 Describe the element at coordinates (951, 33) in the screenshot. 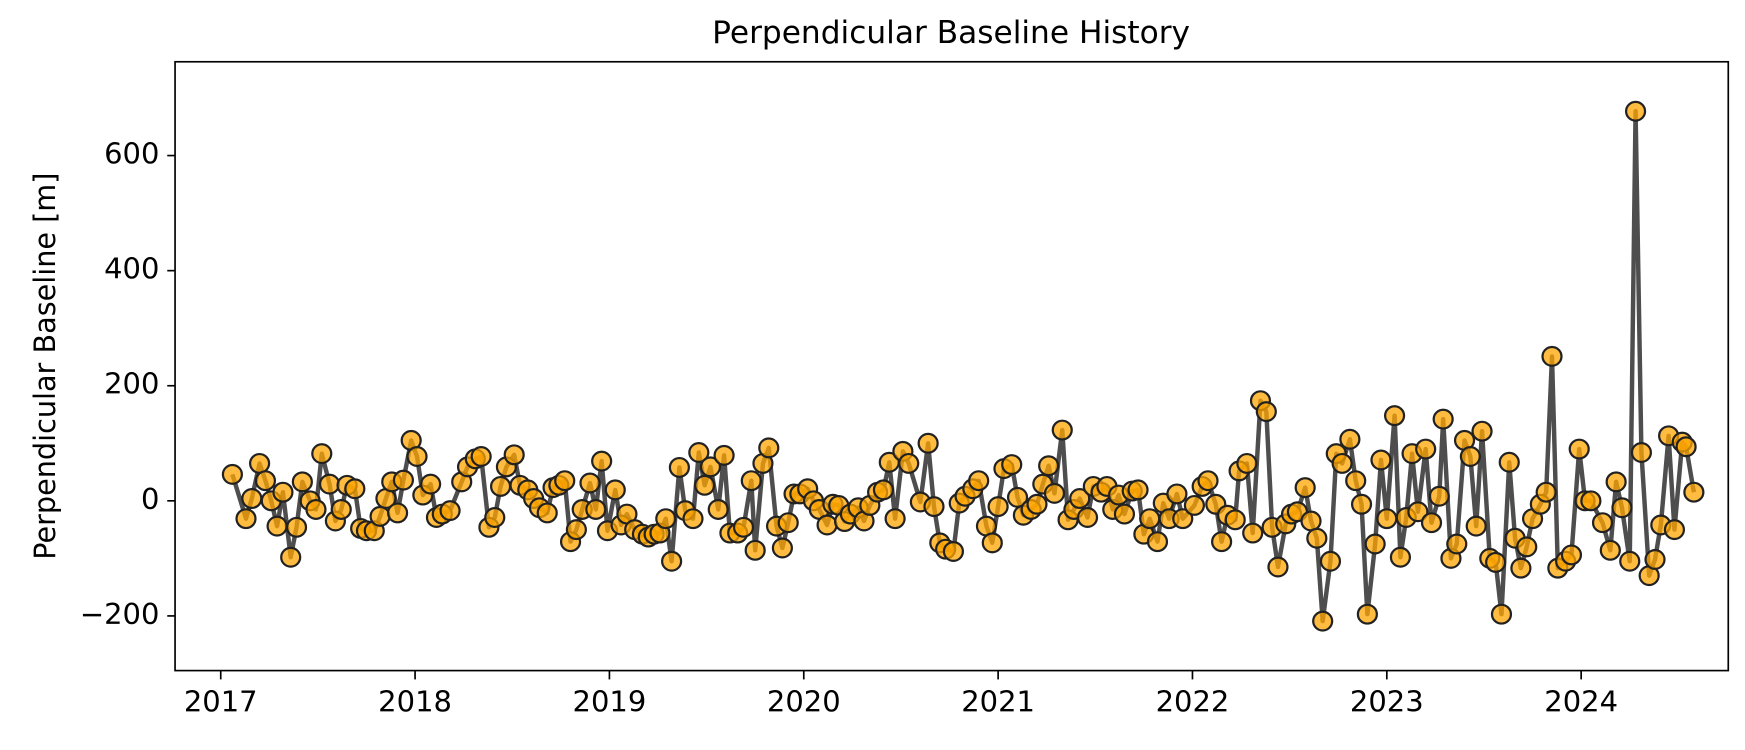

I see `chart-title: Perpendicular Baseline History` at that location.